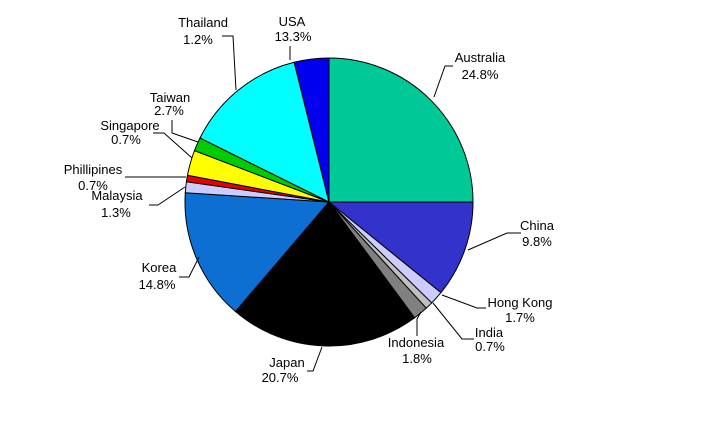 This screenshot has width=716, height=435. Describe the element at coordinates (257, 252) in the screenshot. I see `pie-slice-korea` at that location.